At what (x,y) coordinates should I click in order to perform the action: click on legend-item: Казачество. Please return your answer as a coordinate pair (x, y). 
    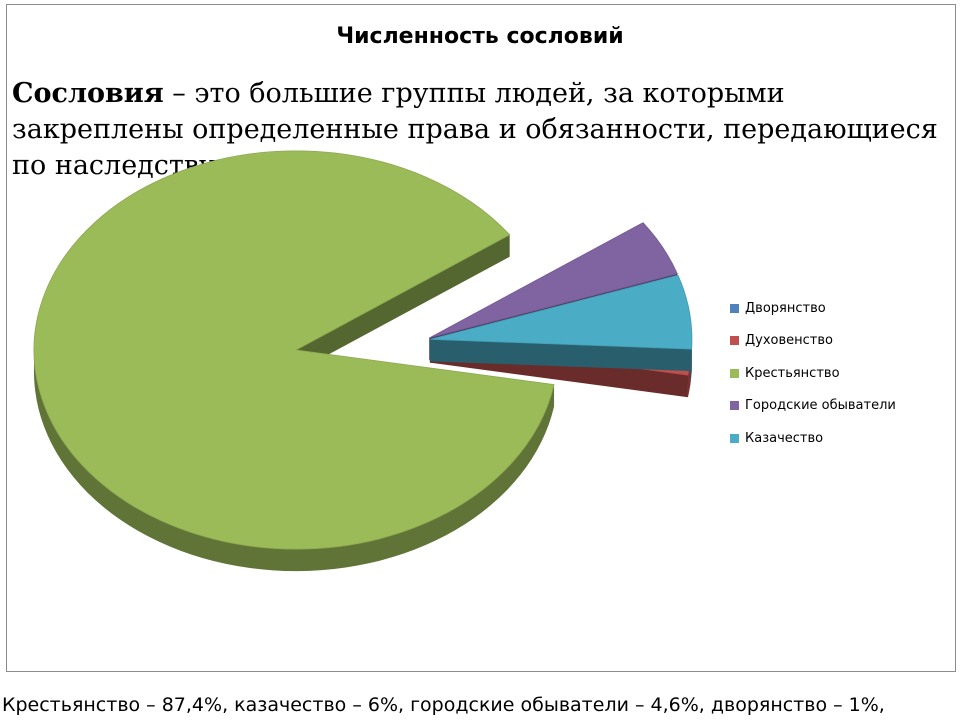
    Looking at the image, I should click on (813, 438).